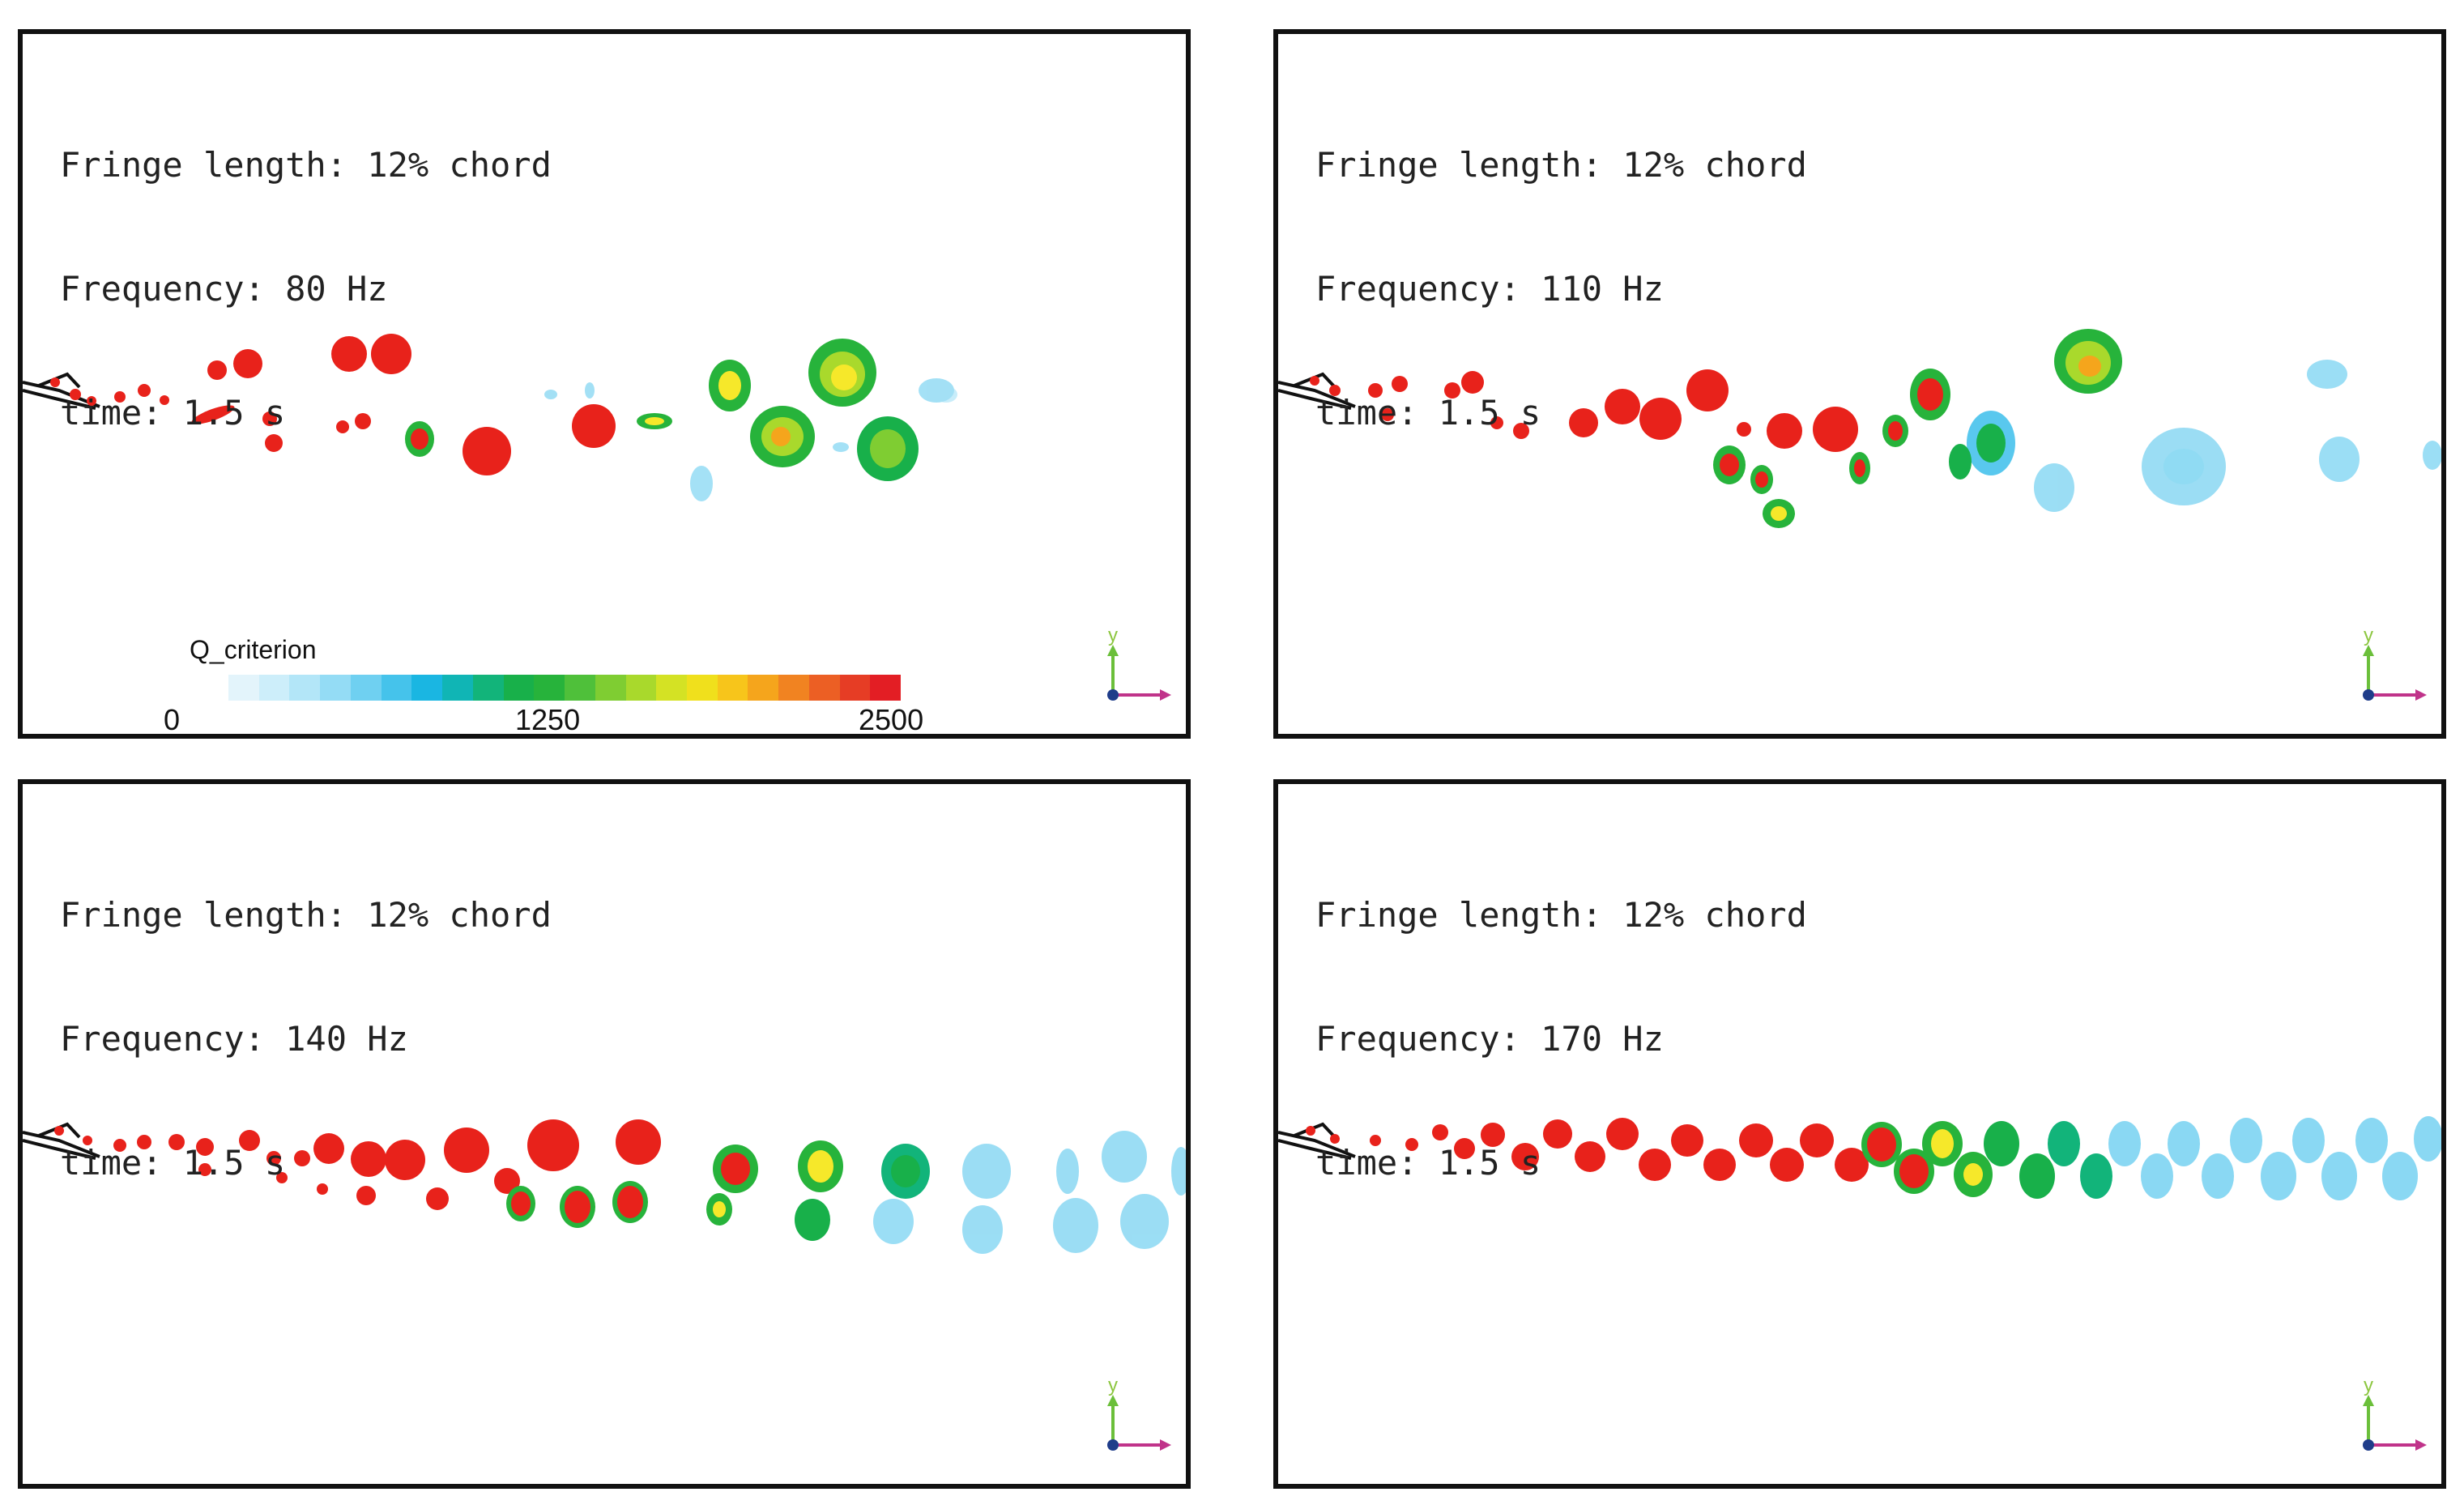 The width and height of the screenshot is (2464, 1509). I want to click on legend-max-label: 2500, so click(891, 720).